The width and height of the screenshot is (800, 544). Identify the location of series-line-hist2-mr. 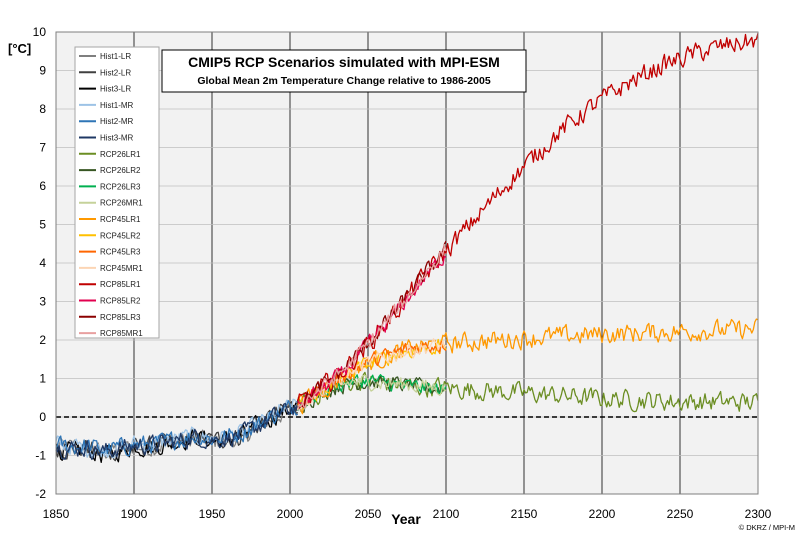
(177, 428).